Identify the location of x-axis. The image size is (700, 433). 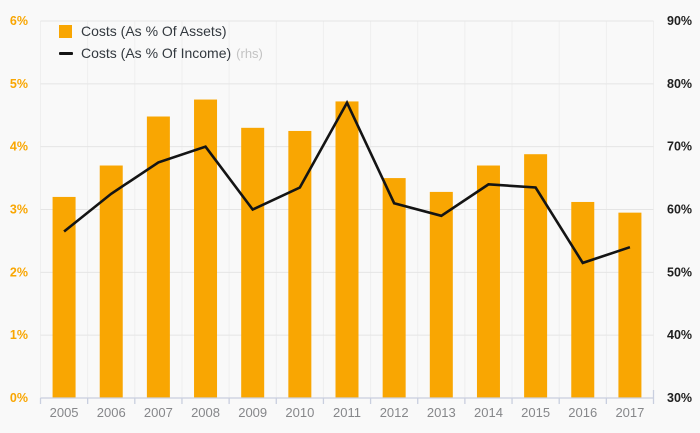
(347, 397).